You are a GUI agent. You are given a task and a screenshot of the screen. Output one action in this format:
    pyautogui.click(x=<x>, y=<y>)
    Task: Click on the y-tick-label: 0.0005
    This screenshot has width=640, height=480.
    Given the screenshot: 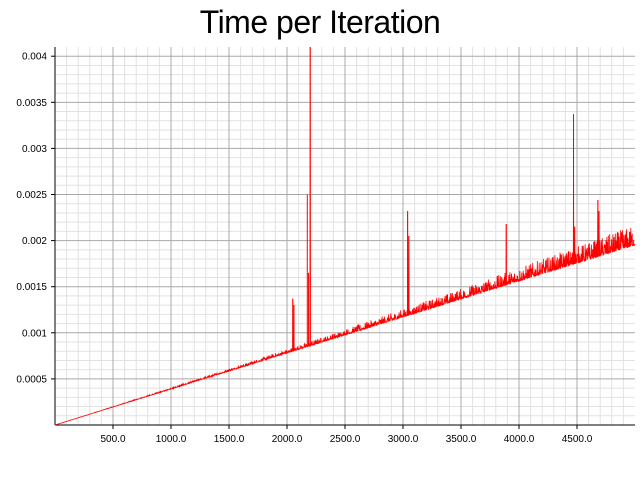 What is the action you would take?
    pyautogui.click(x=31, y=379)
    